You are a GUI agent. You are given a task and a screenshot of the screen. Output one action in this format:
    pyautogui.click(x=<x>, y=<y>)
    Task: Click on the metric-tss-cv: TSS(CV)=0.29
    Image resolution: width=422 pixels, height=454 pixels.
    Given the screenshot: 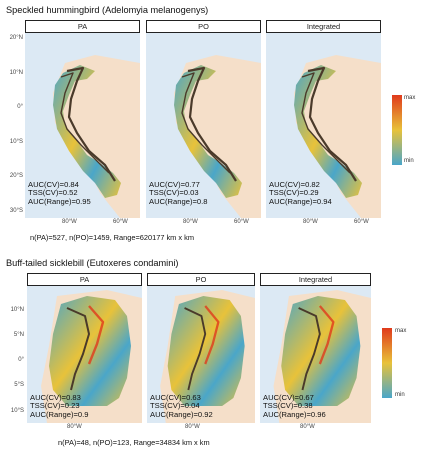 What is the action you would take?
    pyautogui.click(x=294, y=193)
    